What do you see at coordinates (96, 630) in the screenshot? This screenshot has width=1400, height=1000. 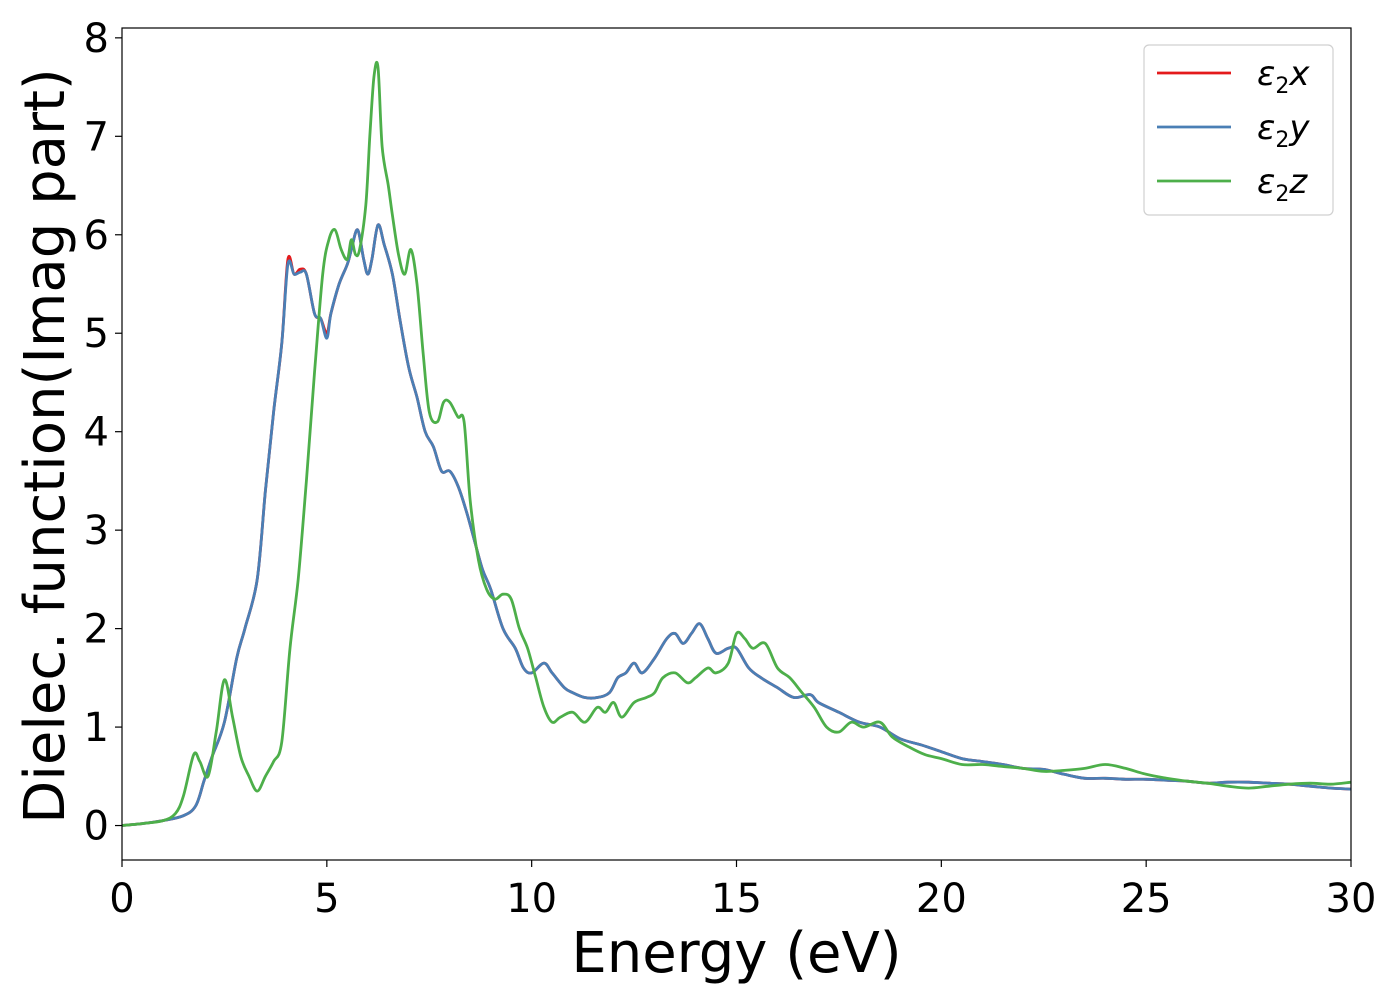 I see `y-tick-label: 2` at bounding box center [96, 630].